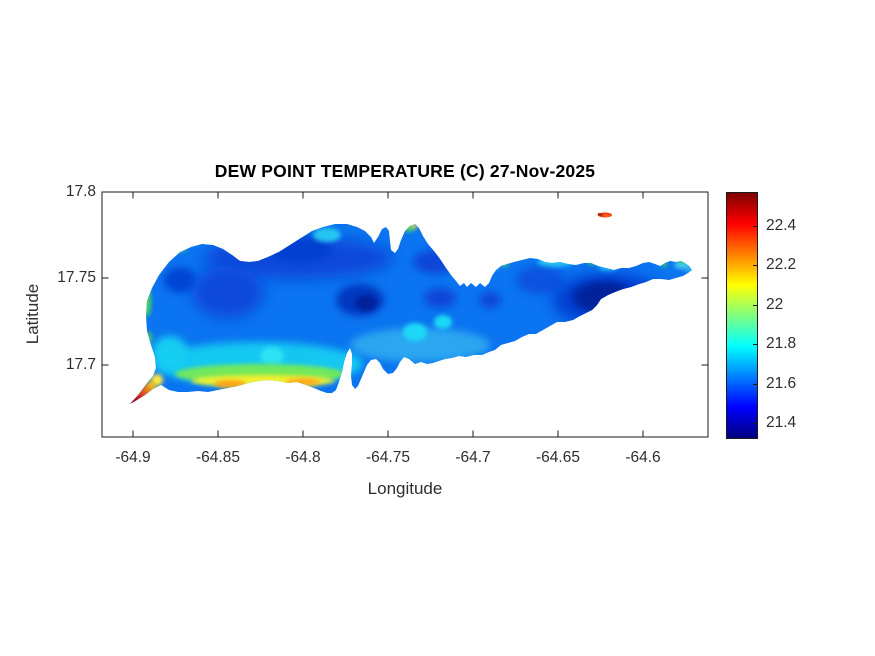 The image size is (875, 656). I want to click on warm-spot-southwest-tip, so click(146, 389).